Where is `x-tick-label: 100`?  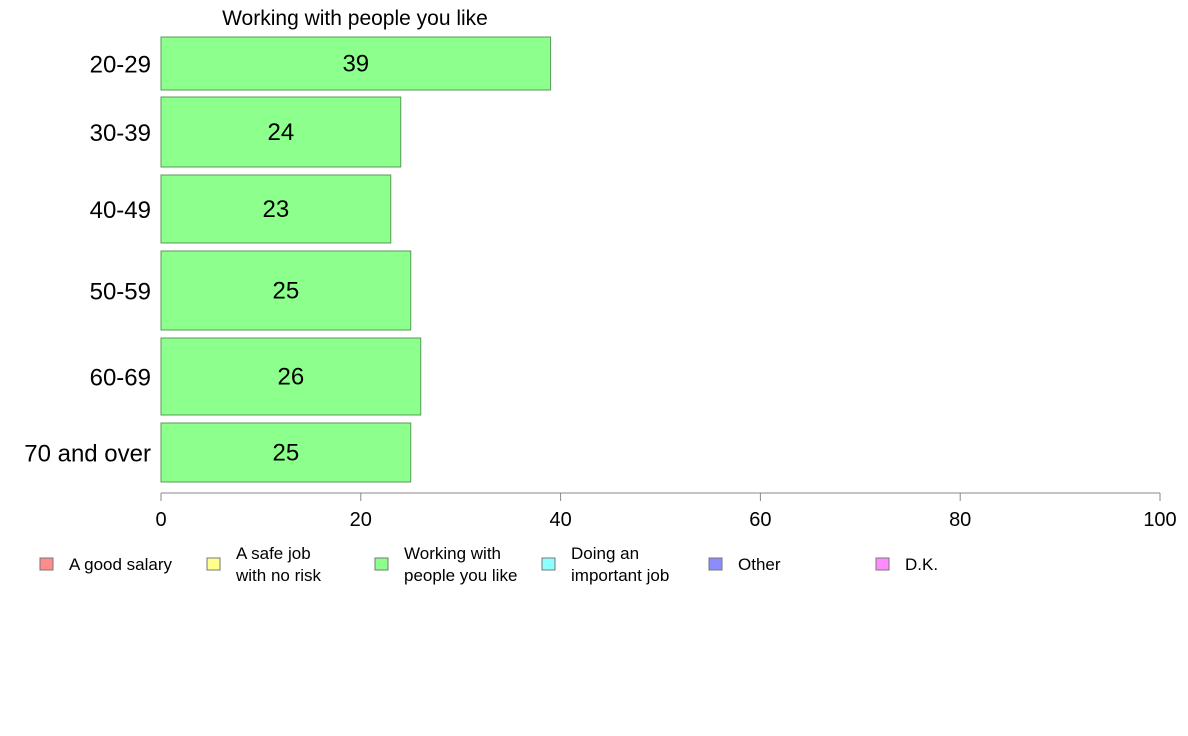
x-tick-label: 100 is located at coordinates (1159, 520).